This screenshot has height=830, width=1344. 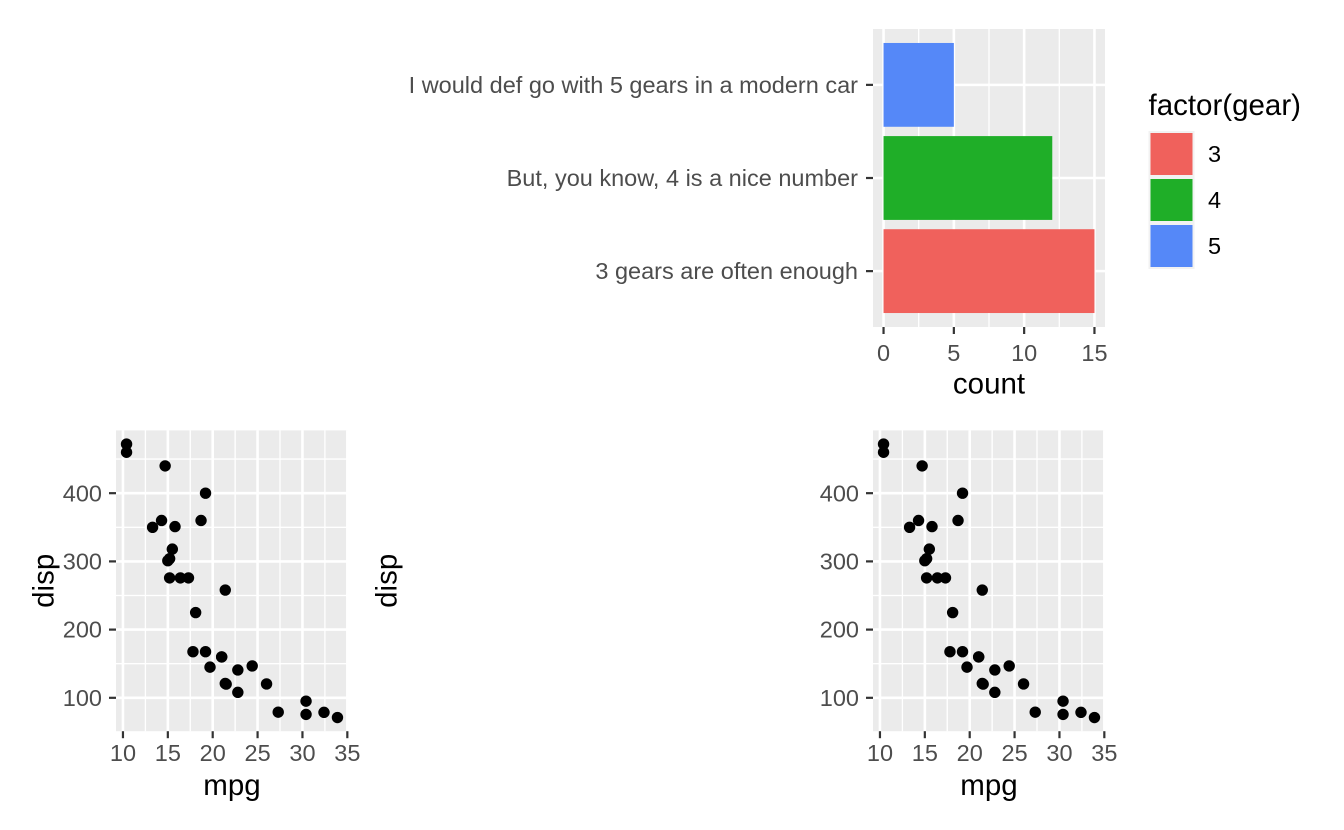 I want to click on legend-key-label: 5, so click(x=1214, y=246).